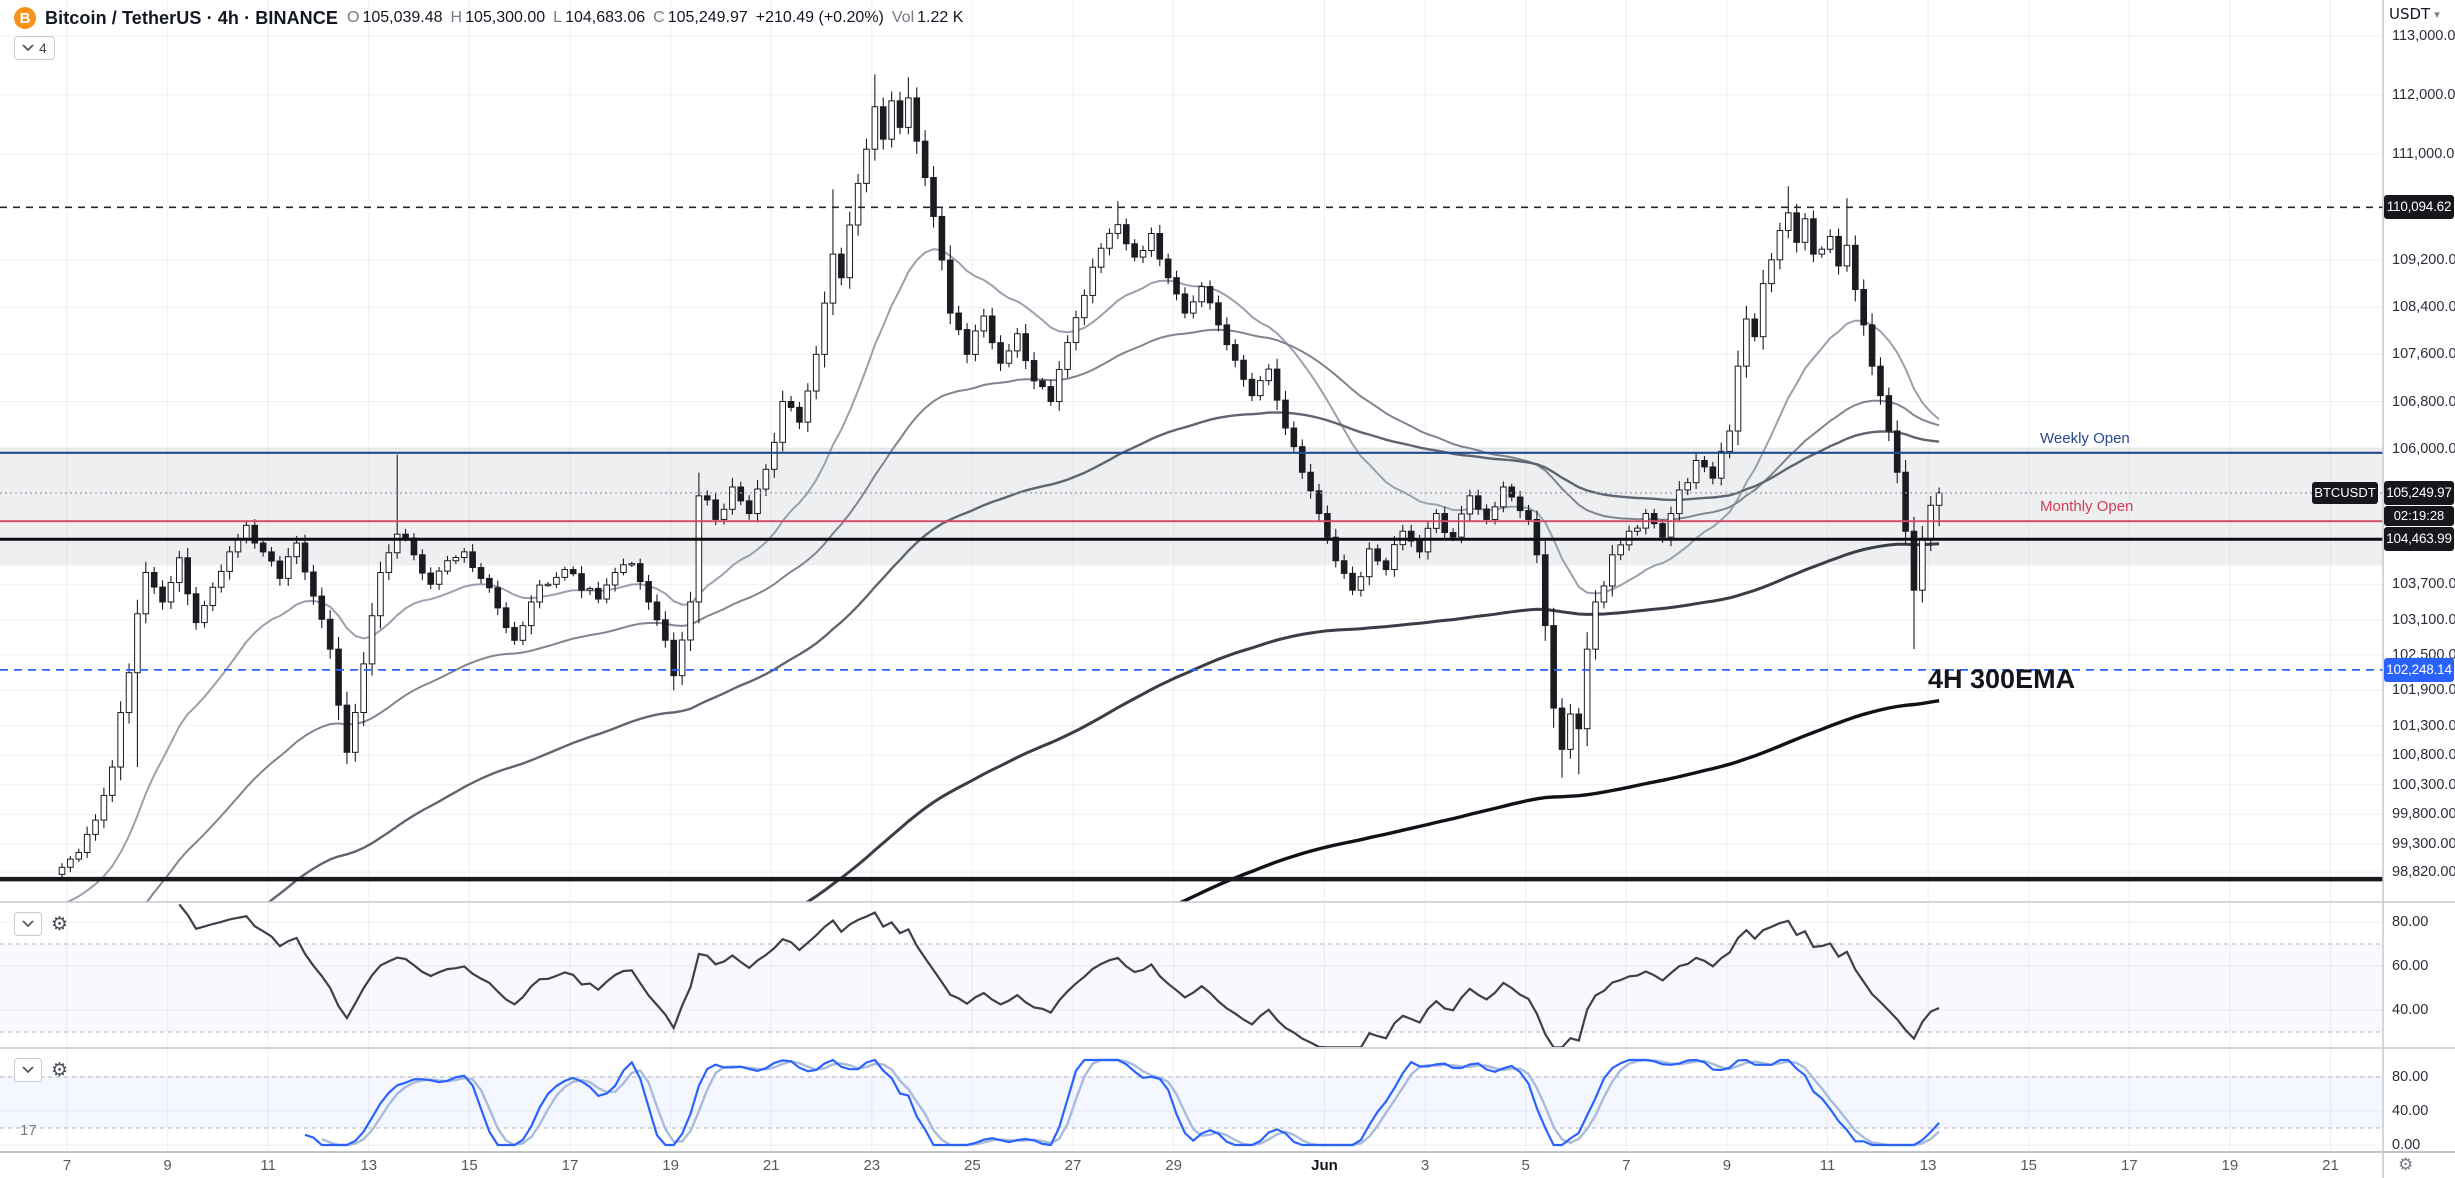 This screenshot has height=1178, width=2455. Describe the element at coordinates (1191, 1102) in the screenshot. I see `stoch-pane` at that location.